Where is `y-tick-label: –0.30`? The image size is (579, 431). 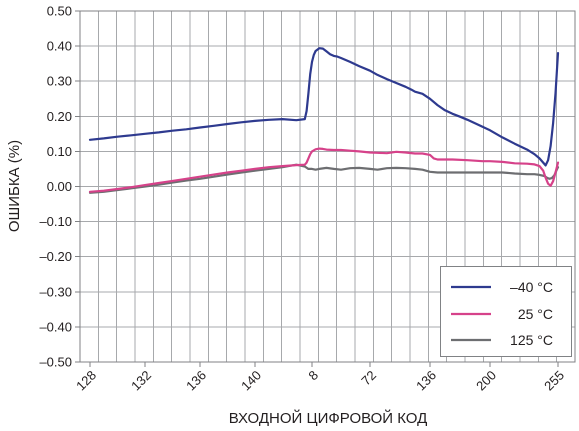
y-tick-label: –0.30 is located at coordinates (55, 291).